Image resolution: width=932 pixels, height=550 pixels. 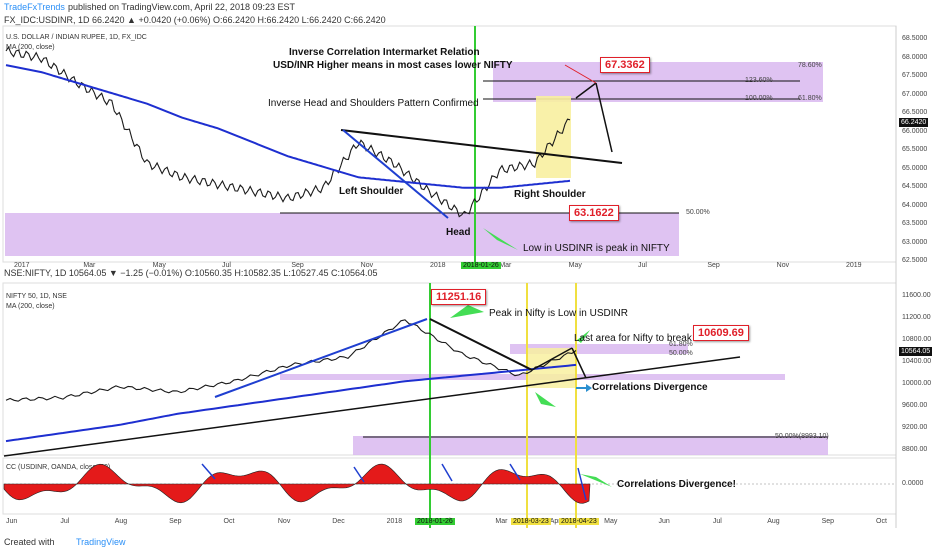 I want to click on usd-projection-up, so click(x=586, y=90).